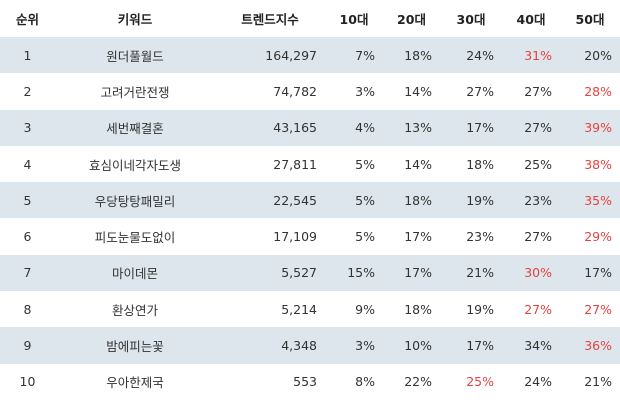 The width and height of the screenshot is (620, 400). I want to click on header-cell: 20대, so click(411, 19).